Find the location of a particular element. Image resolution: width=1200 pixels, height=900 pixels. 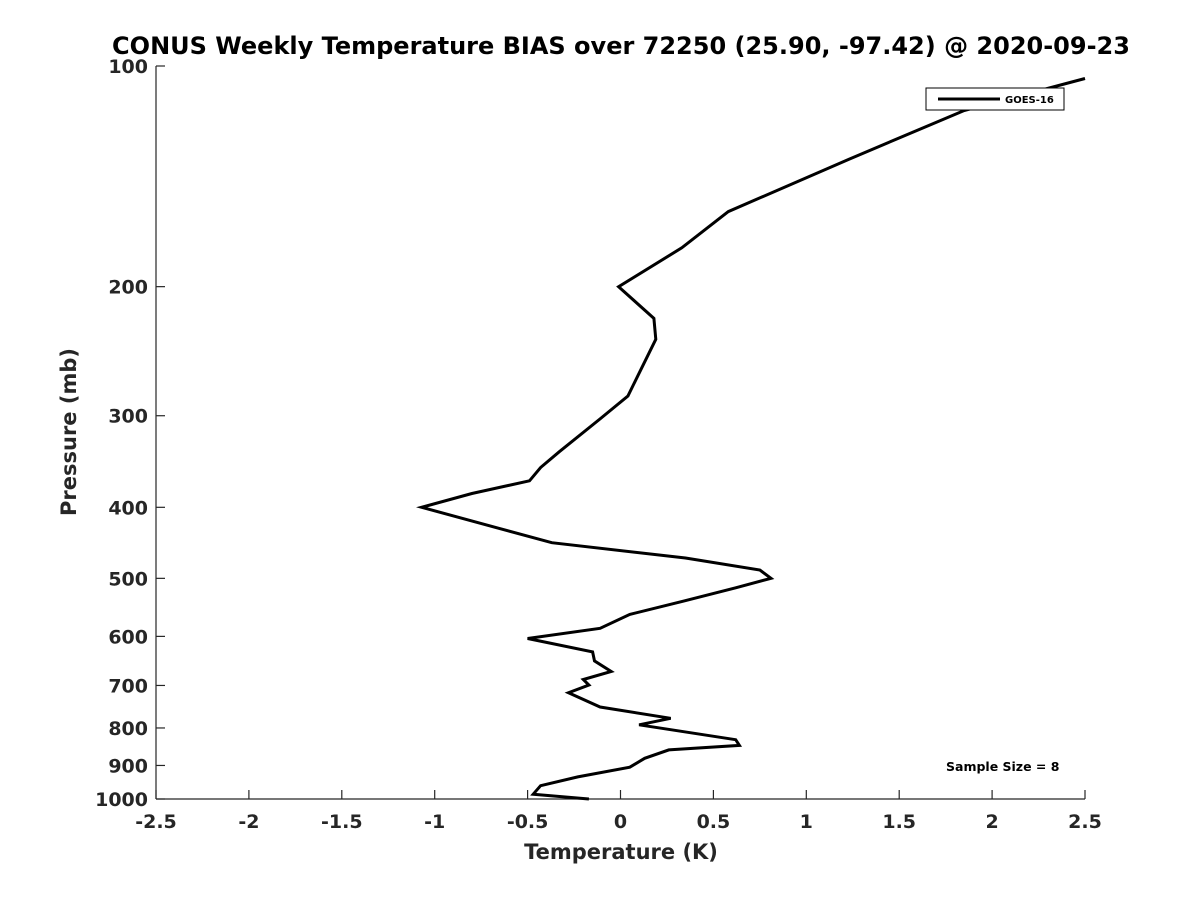

sample-size-annotation: Sample Size = 8 is located at coordinates (1002, 766).